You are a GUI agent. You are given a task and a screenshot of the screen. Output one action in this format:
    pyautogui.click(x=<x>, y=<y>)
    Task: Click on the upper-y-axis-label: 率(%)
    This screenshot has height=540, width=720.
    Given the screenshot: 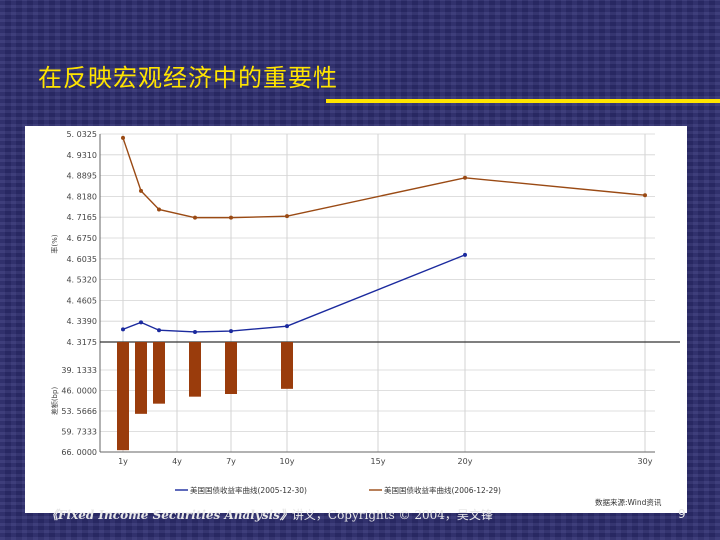 What is the action you would take?
    pyautogui.click(x=54, y=243)
    